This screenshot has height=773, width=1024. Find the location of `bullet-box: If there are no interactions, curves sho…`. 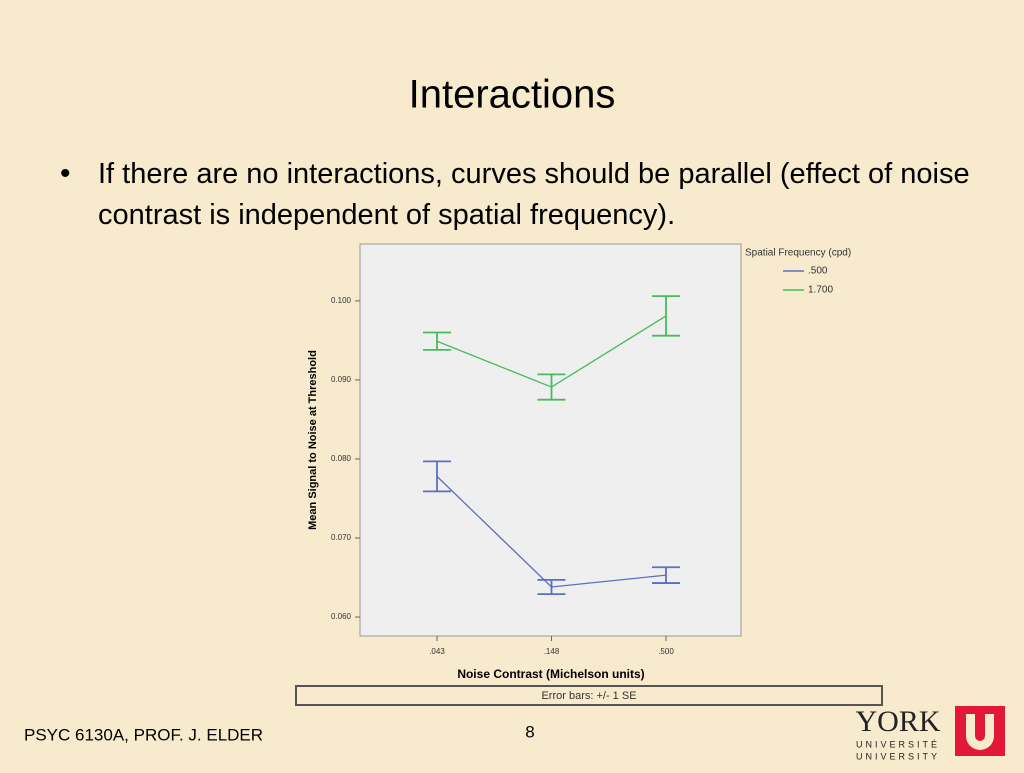

bullet-box: If there are no interactions, curves sho… is located at coordinates (534, 194).